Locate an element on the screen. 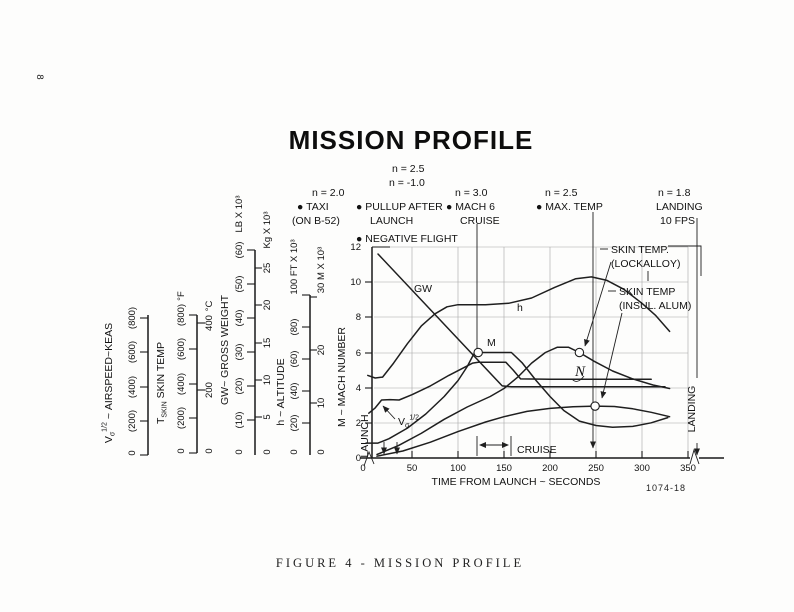 The height and width of the screenshot is (612, 794). mach-tick-4: 4 is located at coordinates (358, 388).